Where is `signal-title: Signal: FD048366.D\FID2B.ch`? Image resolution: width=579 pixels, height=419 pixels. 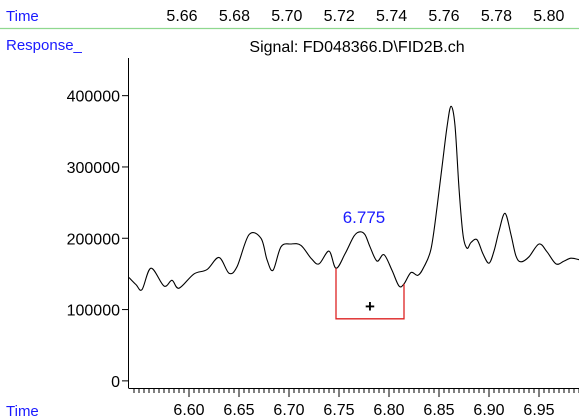 signal-title: Signal: FD048366.D\FID2B.ch is located at coordinates (356, 47).